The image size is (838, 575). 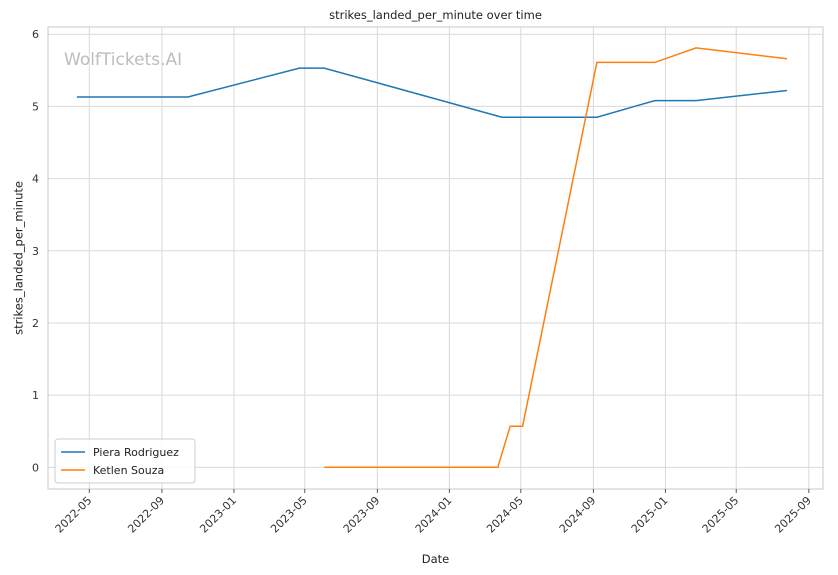 What do you see at coordinates (74, 515) in the screenshot?
I see `x-tick-label: 2022-05` at bounding box center [74, 515].